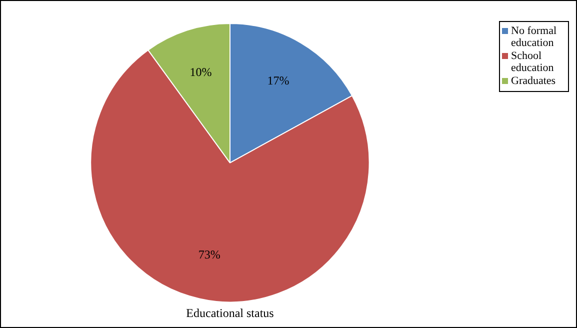 This screenshot has width=577, height=328. Describe the element at coordinates (534, 37) in the screenshot. I see `legend-label: No formal education` at that location.